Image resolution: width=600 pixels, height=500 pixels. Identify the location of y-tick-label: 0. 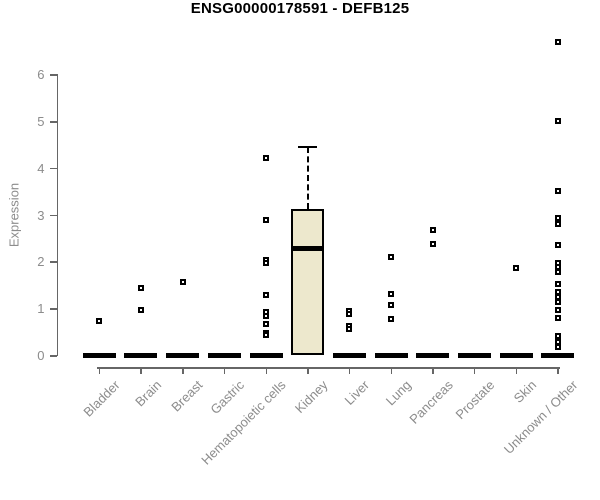
(41, 355).